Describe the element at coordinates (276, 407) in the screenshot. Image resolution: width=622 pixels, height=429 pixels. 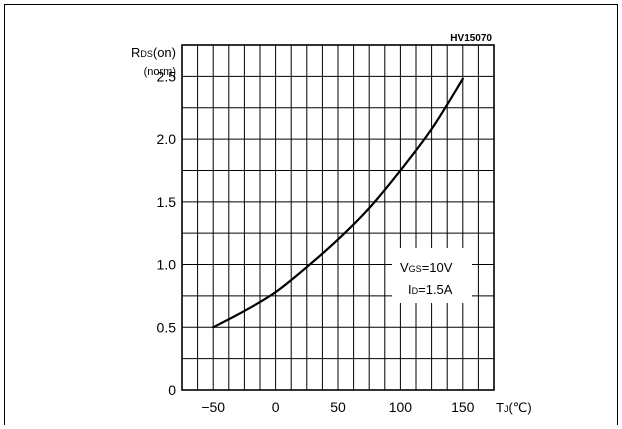
I see `x-tick-label: 0` at that location.